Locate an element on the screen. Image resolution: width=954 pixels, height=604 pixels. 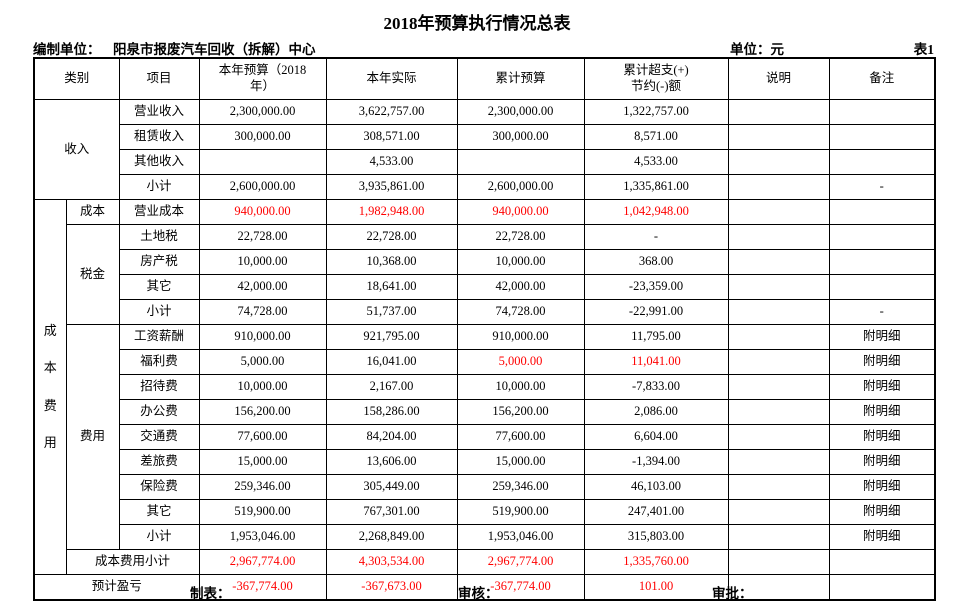
group-cost-expense-vertical-label: 成 本 费 用 is located at coordinates (50, 387).